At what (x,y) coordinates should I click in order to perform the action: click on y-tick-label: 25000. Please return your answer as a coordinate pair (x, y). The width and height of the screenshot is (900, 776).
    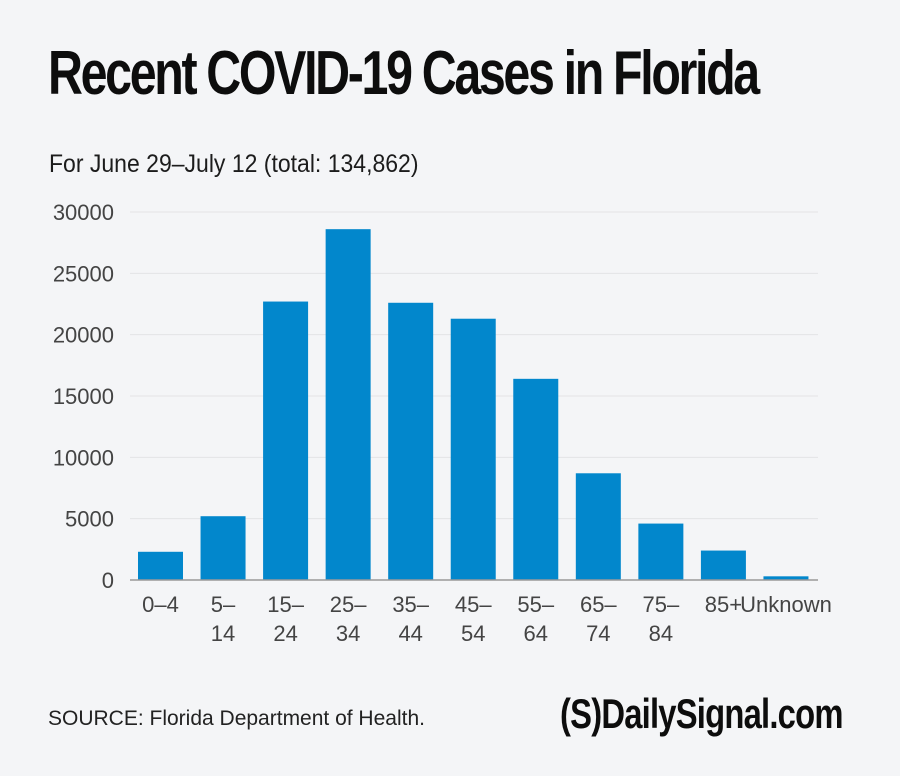
    Looking at the image, I should click on (83, 273).